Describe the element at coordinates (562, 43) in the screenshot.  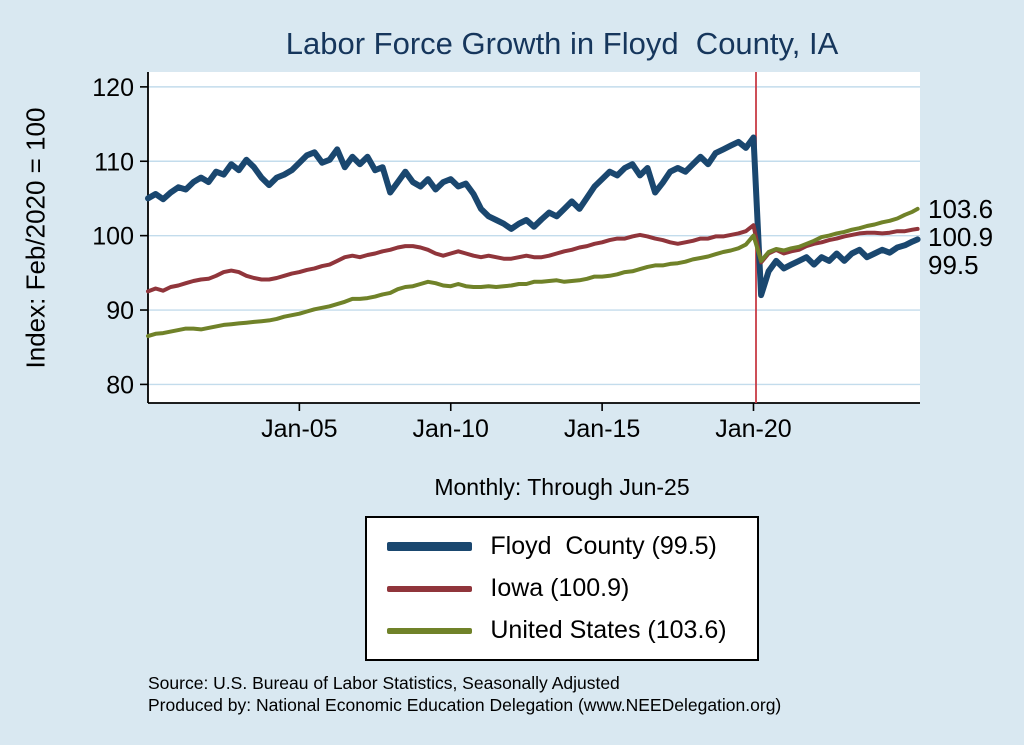
I see `chart-title: Labor Force Growth in Floyd County, IA` at that location.